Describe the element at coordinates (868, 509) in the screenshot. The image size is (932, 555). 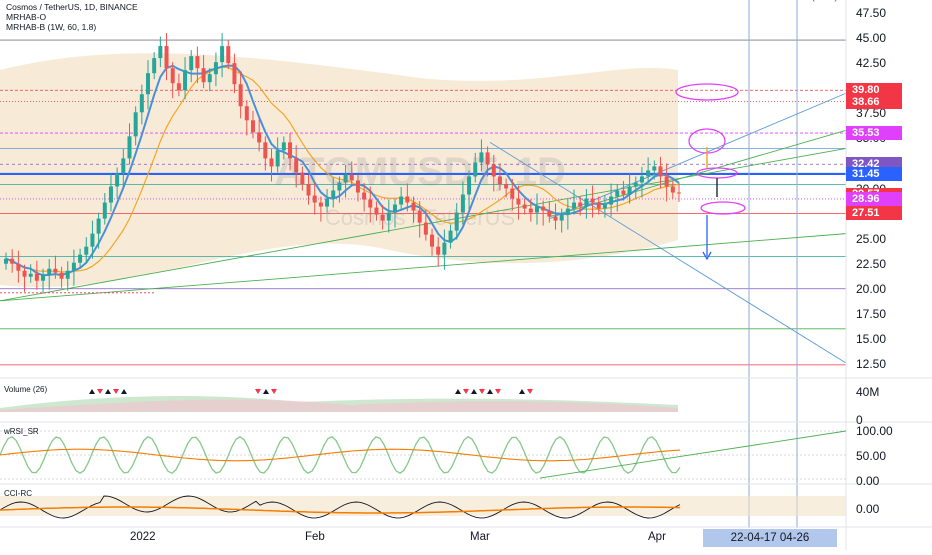
I see `cci-axis-tick: 0.00` at that location.